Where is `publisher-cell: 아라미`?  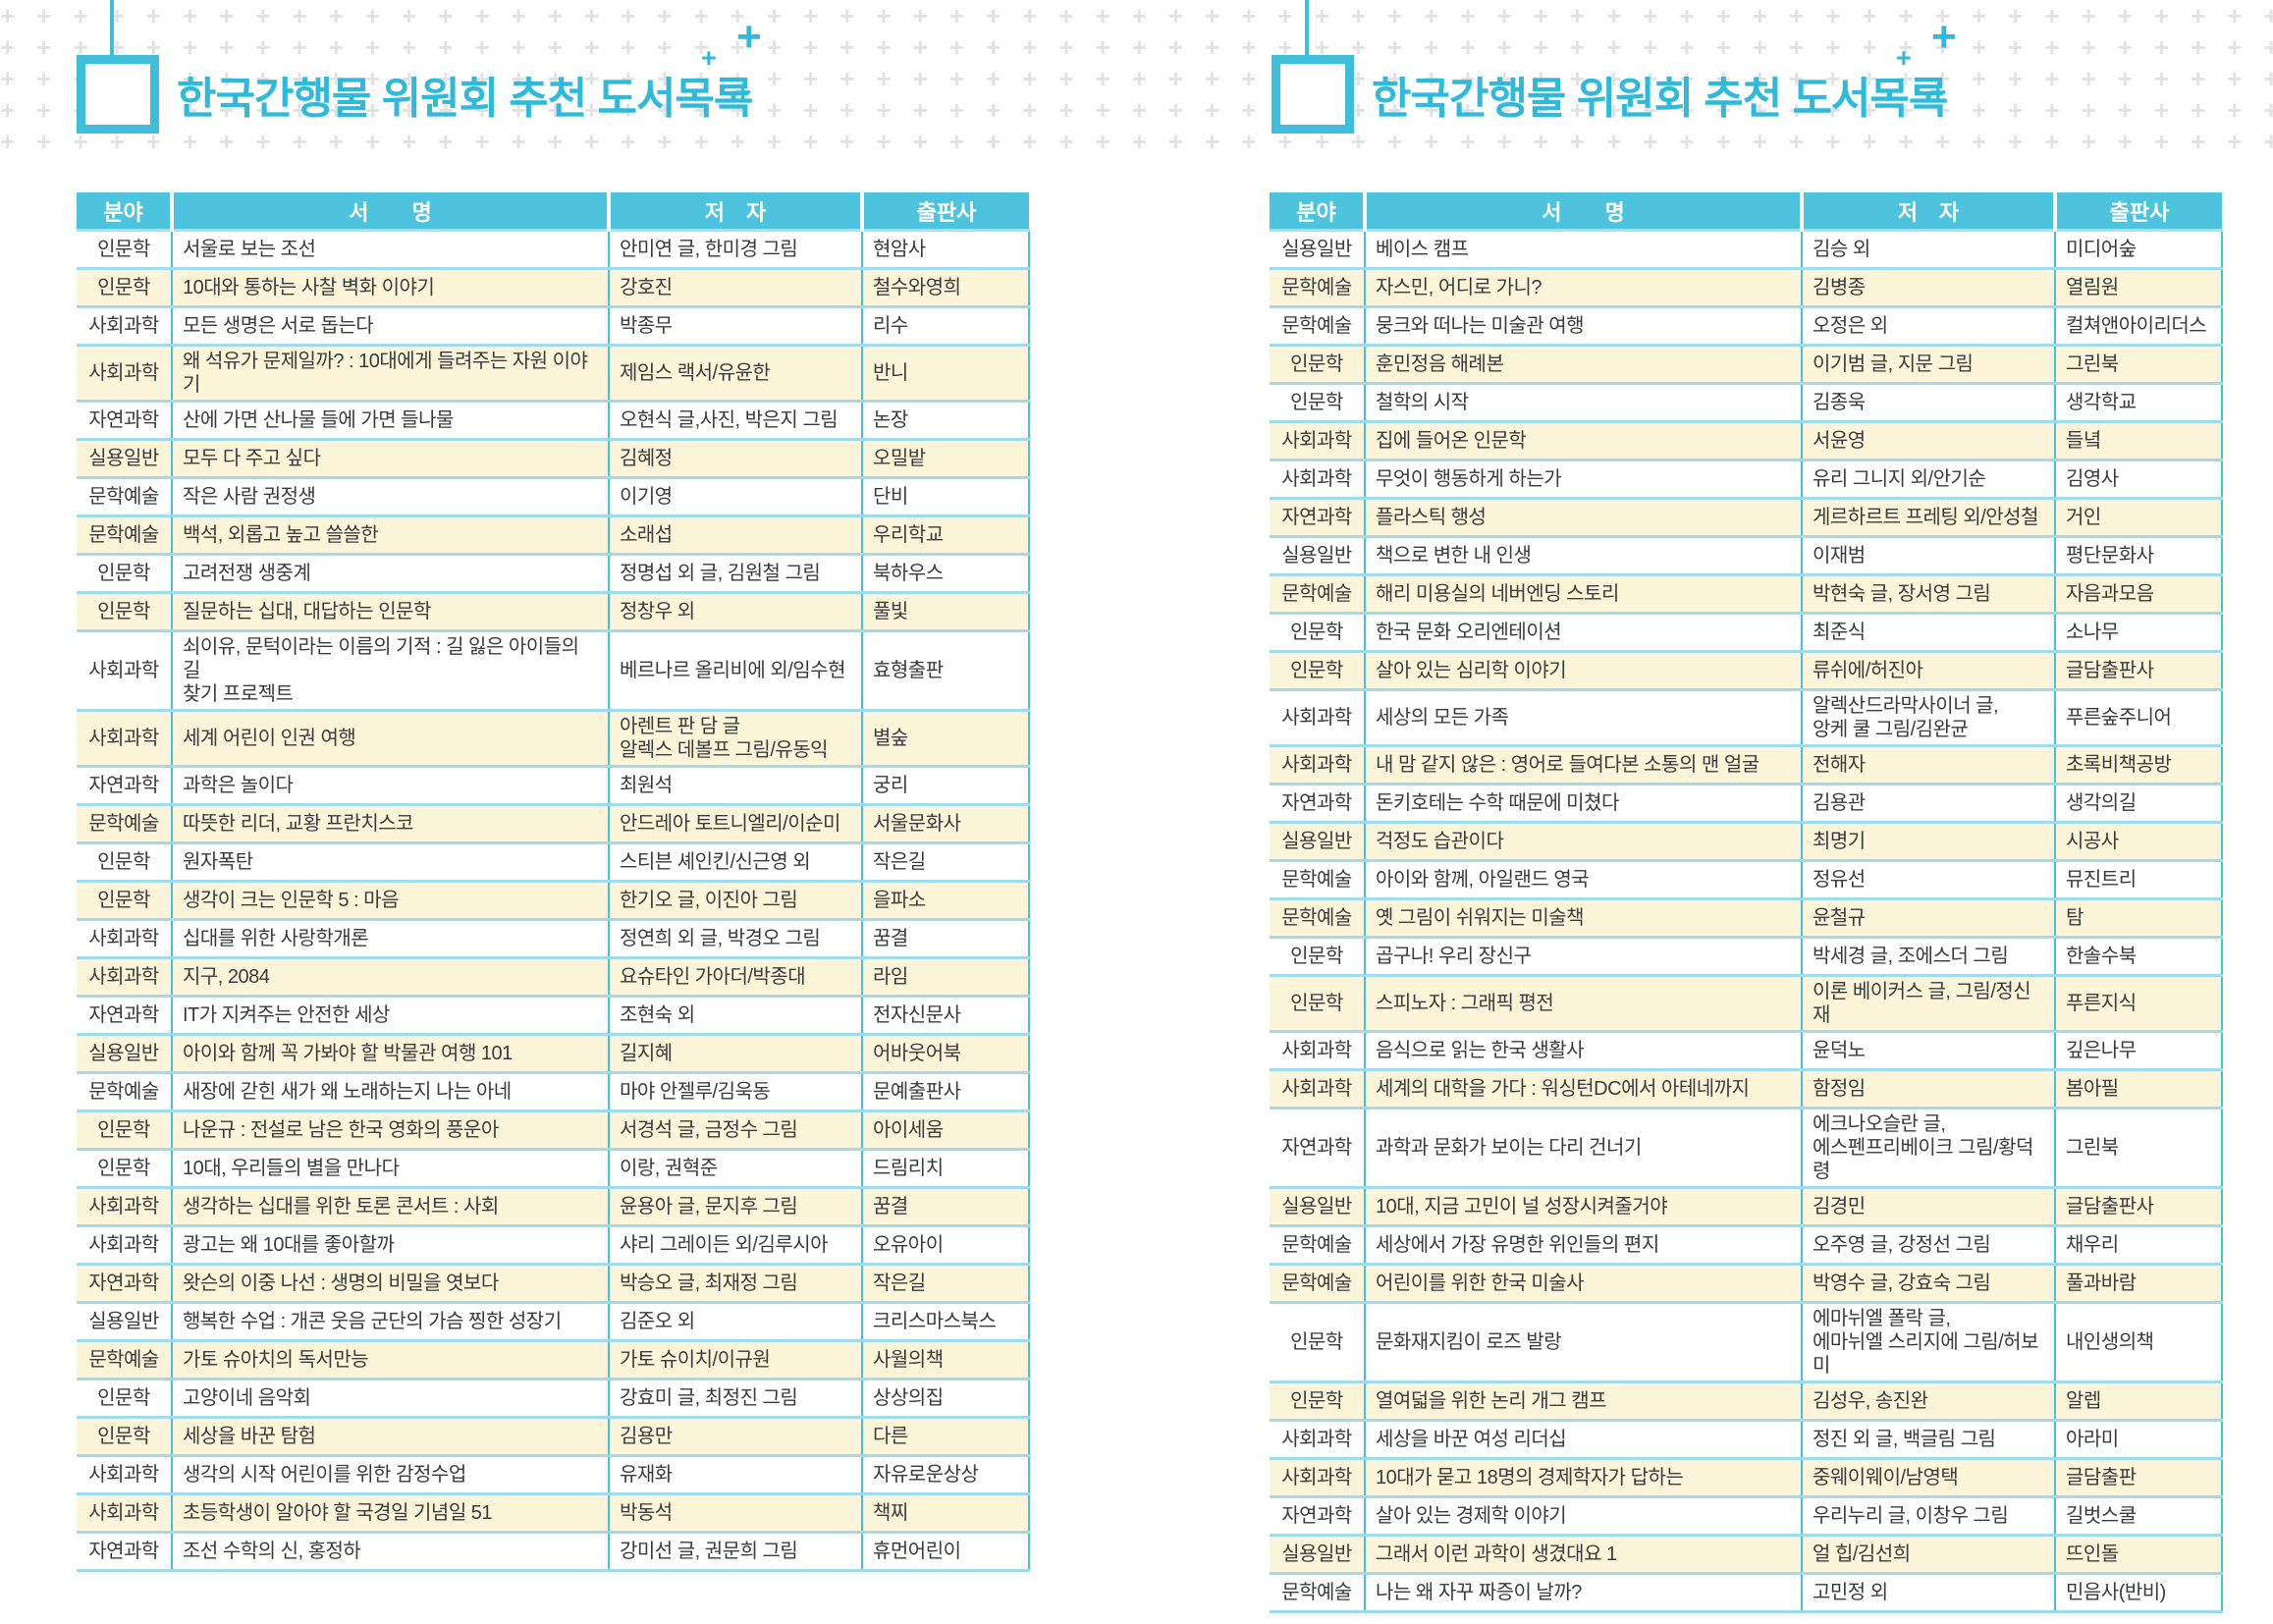
publisher-cell: 아라미 is located at coordinates (2138, 1439).